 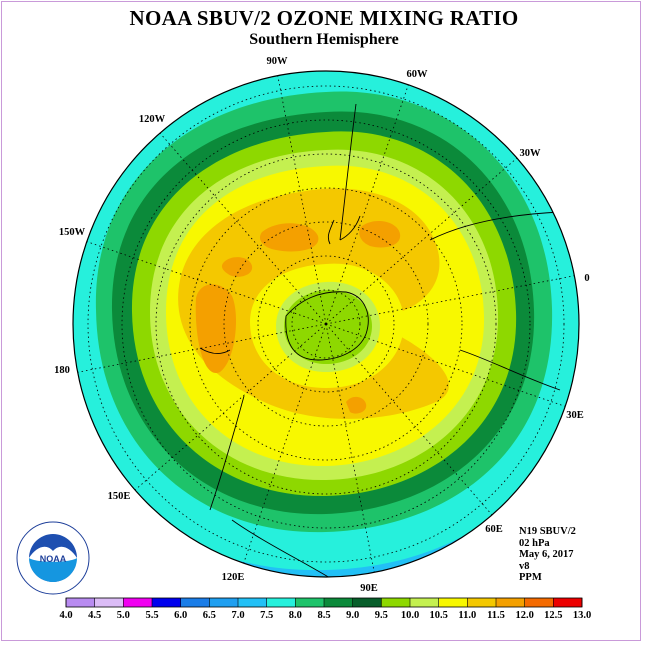 What do you see at coordinates (289, 237) in the screenshot?
I see `contour-11.0-b` at bounding box center [289, 237].